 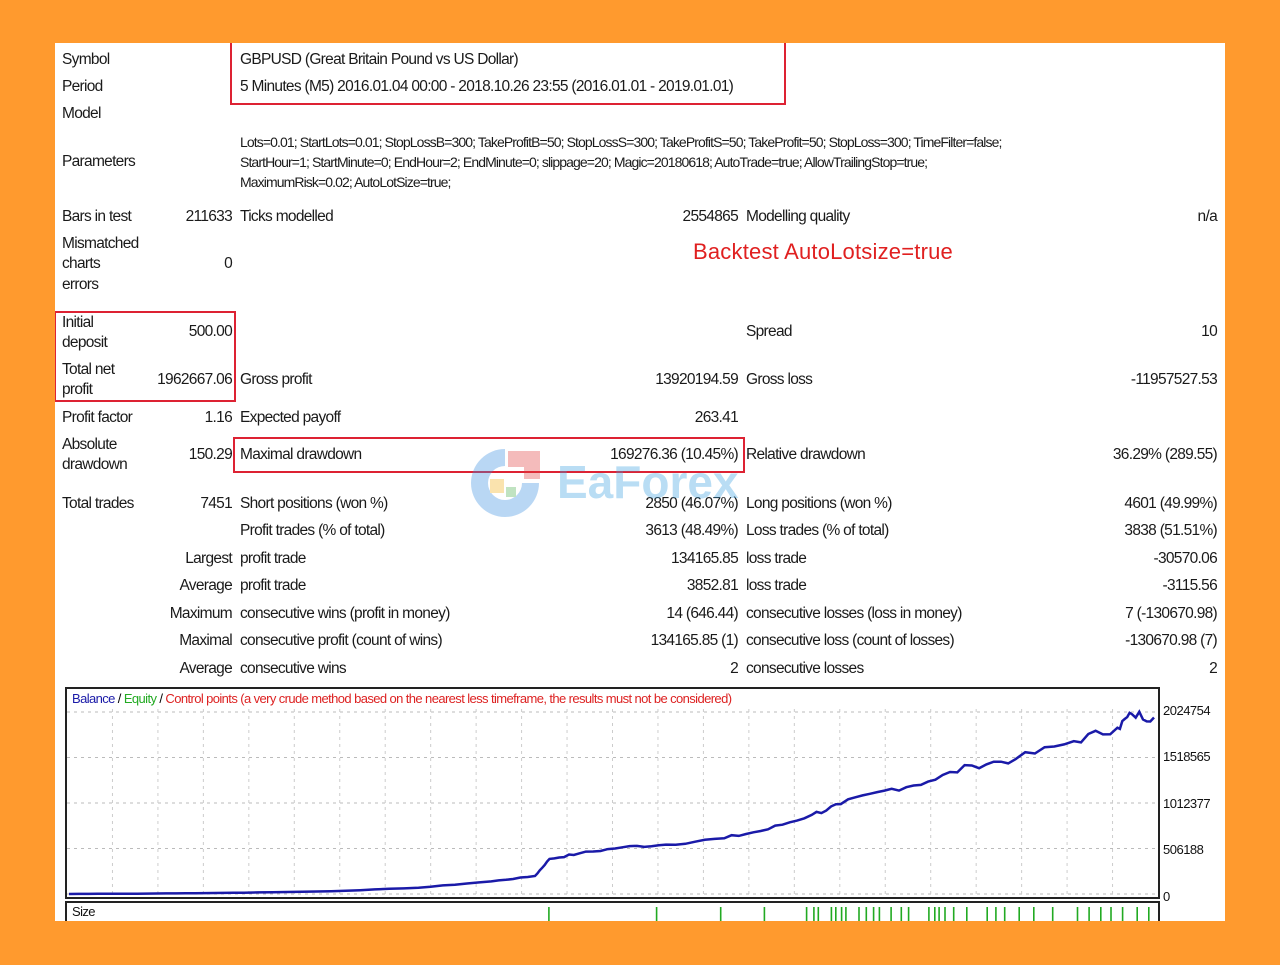 I want to click on gross-loss-label: Gross loss, so click(x=779, y=379).